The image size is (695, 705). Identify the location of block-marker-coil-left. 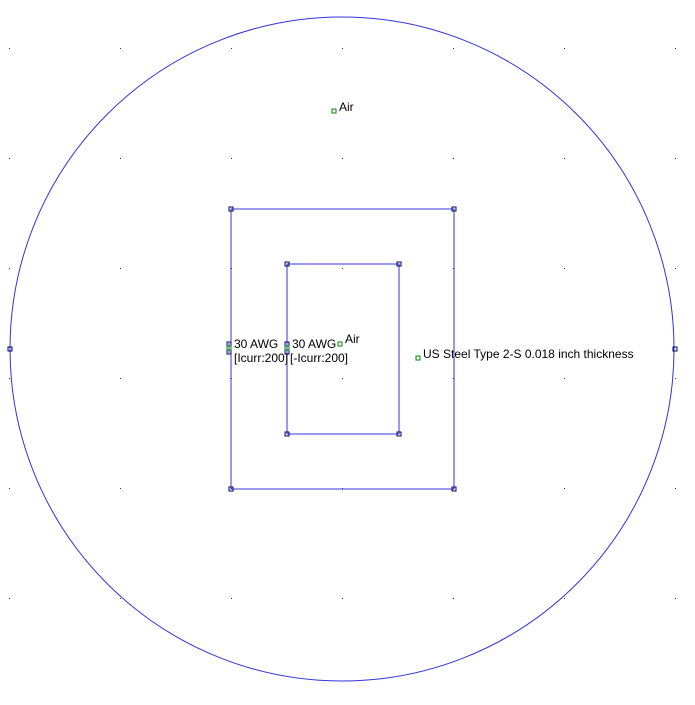
(229, 348).